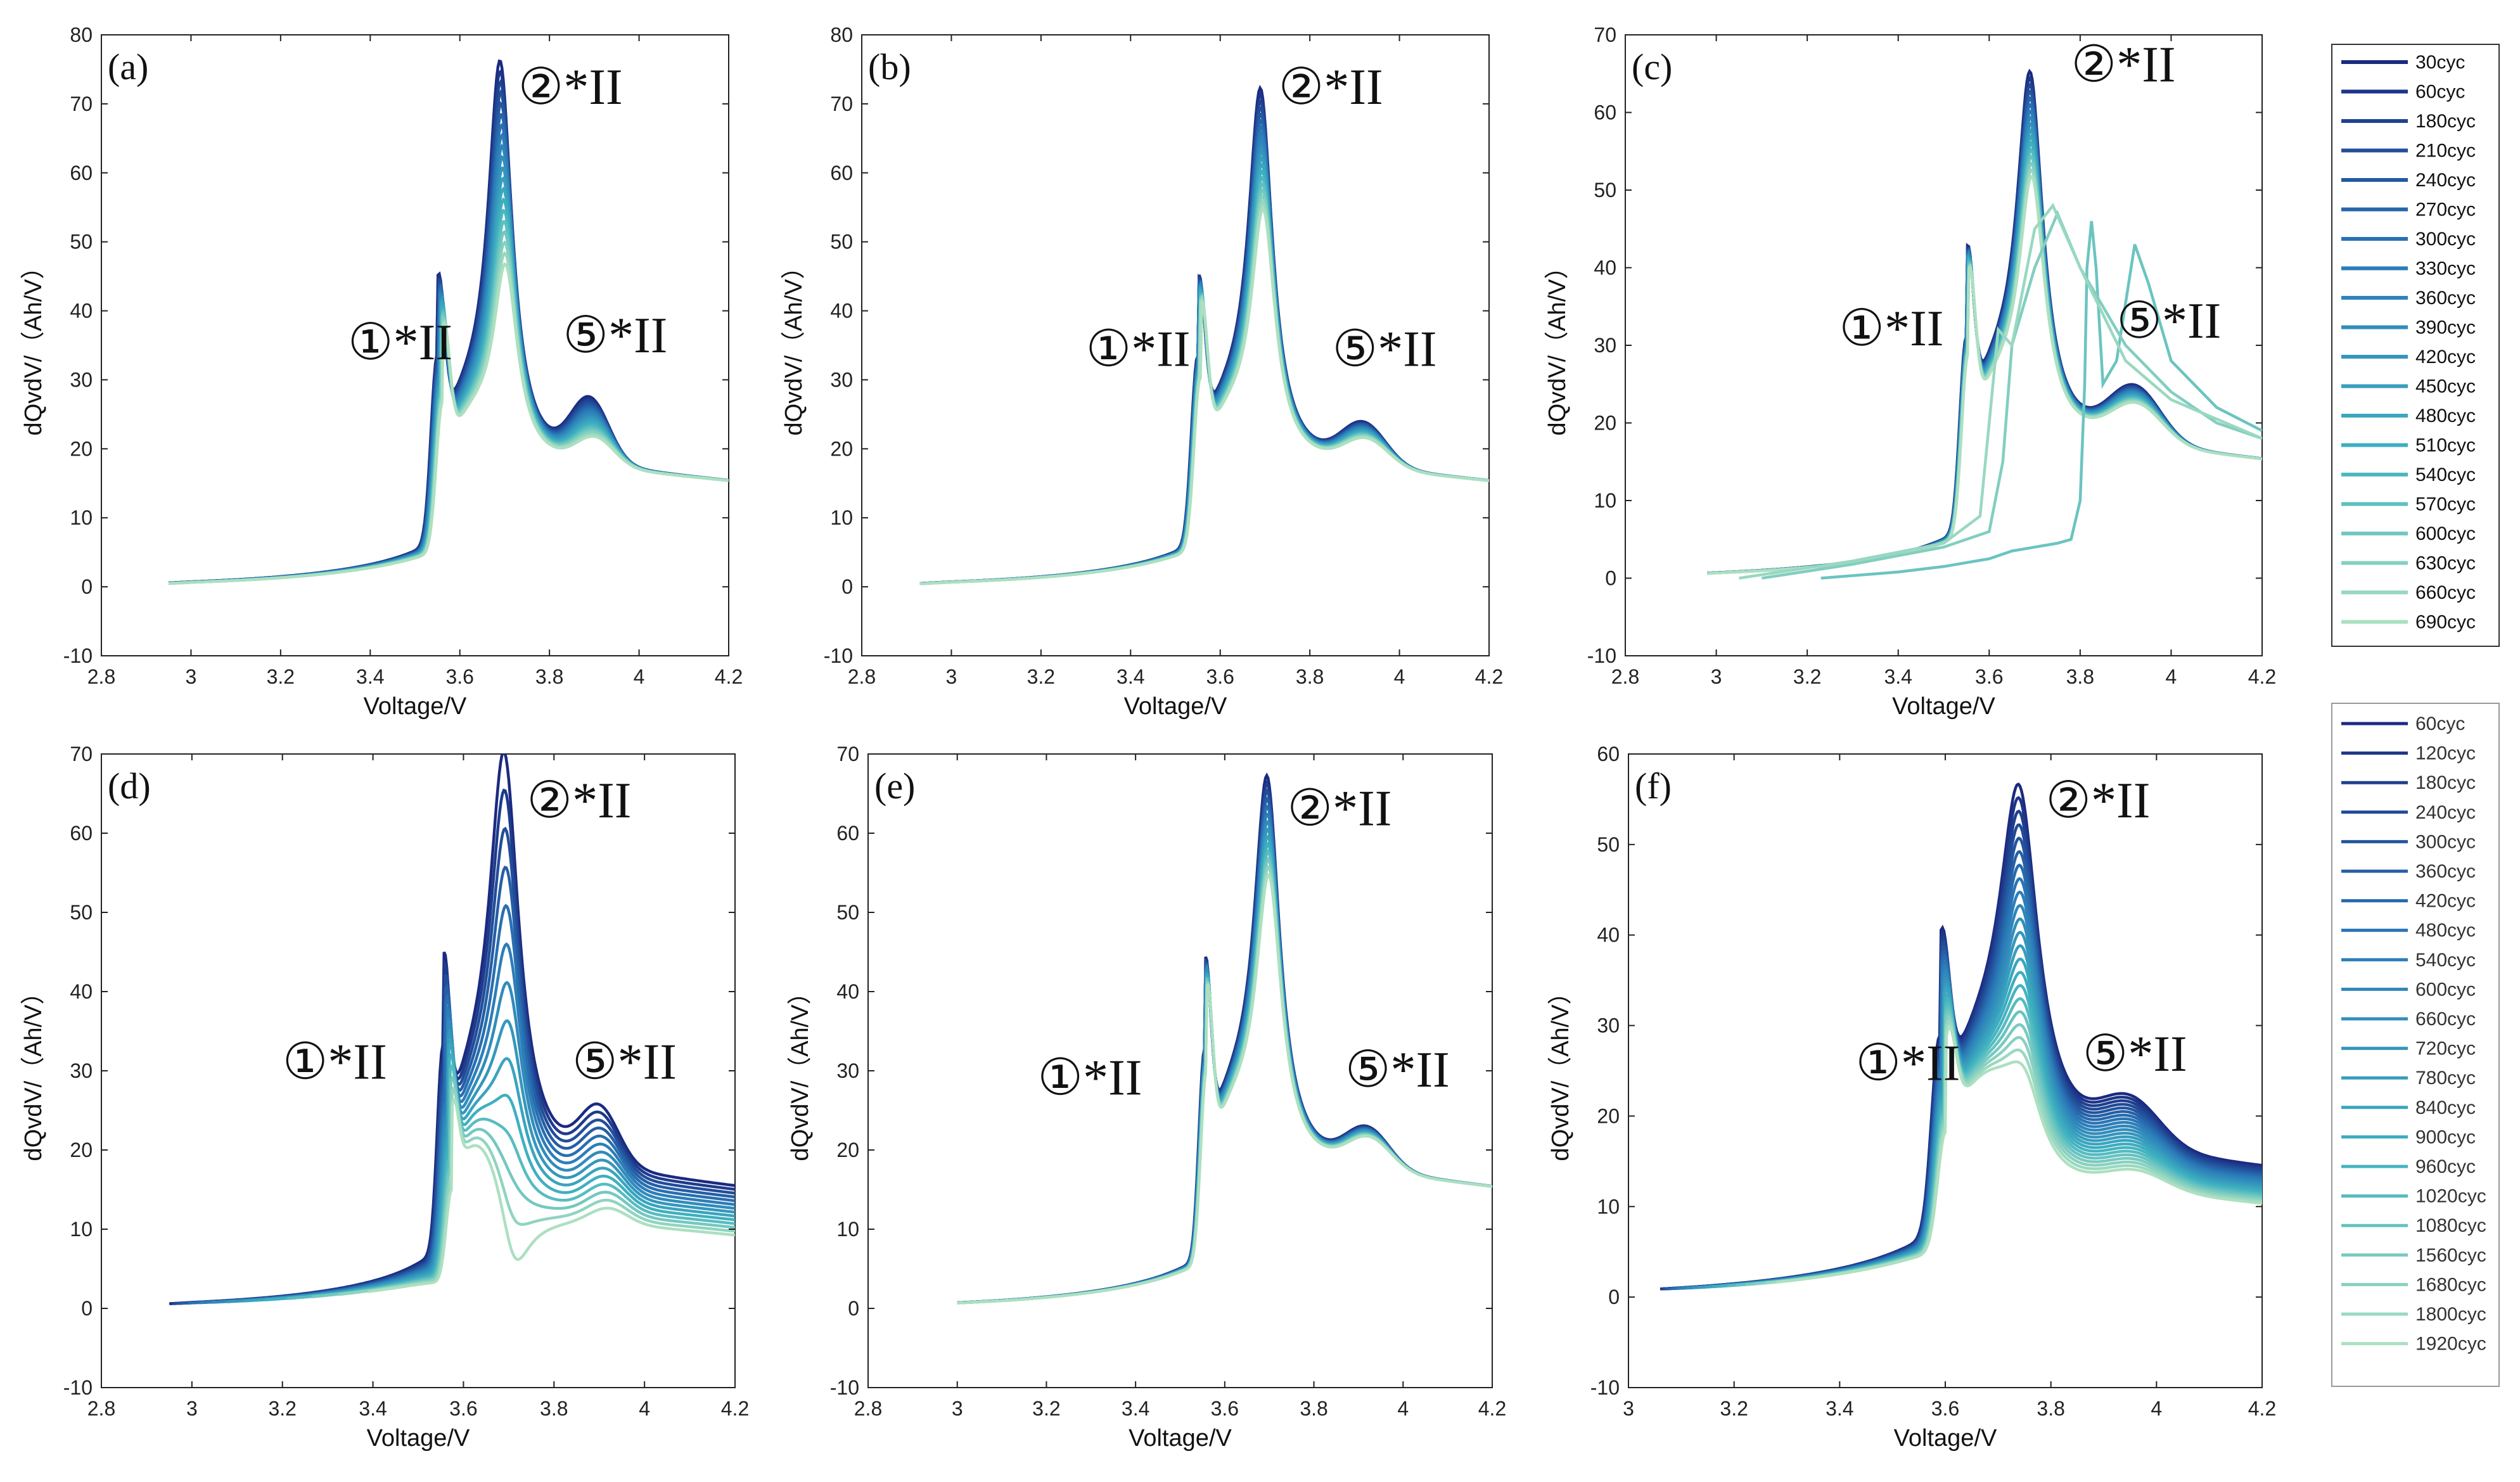  I want to click on legend-label: 780cyc, so click(2445, 1078).